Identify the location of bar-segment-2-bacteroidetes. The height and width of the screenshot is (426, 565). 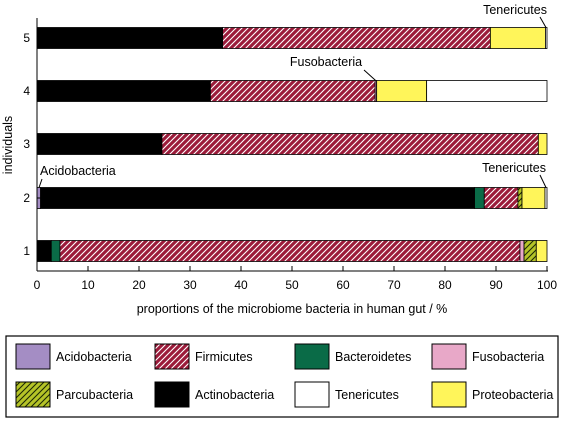
(479, 198).